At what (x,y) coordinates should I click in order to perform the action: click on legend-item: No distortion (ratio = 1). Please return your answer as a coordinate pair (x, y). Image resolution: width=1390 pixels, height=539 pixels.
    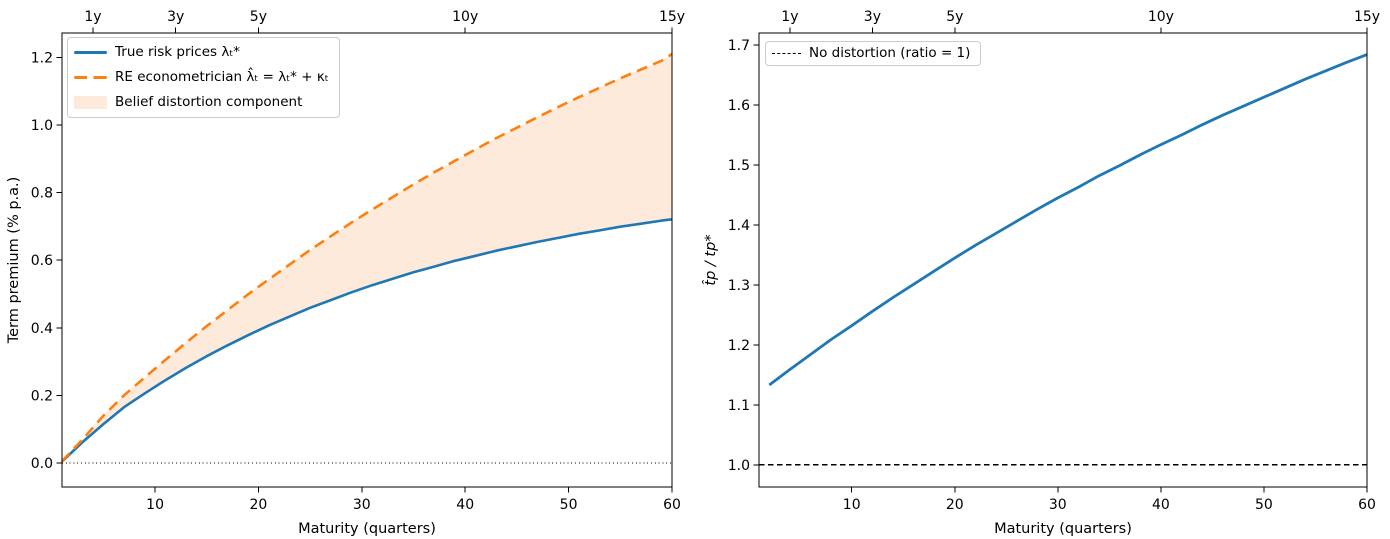
    Looking at the image, I should click on (871, 53).